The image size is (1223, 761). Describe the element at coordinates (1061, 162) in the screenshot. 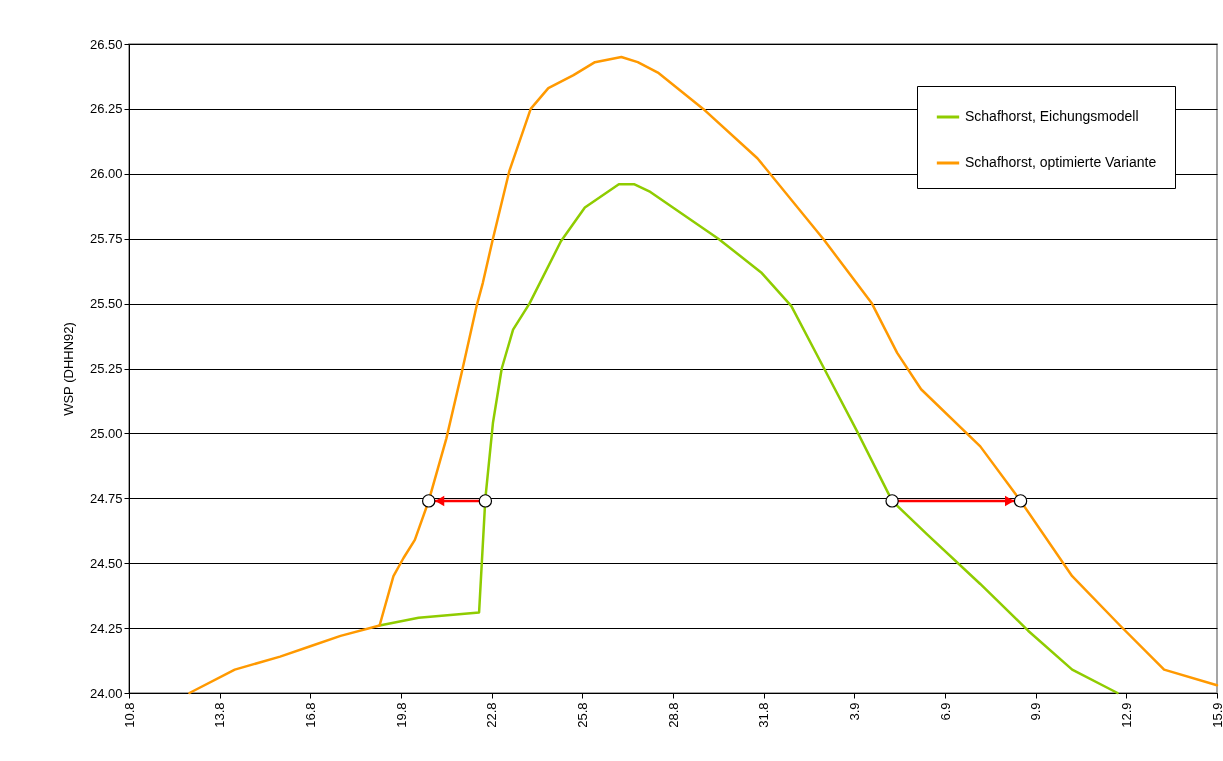

I see `legend-label: Schafhorst, optimierte Variante` at that location.